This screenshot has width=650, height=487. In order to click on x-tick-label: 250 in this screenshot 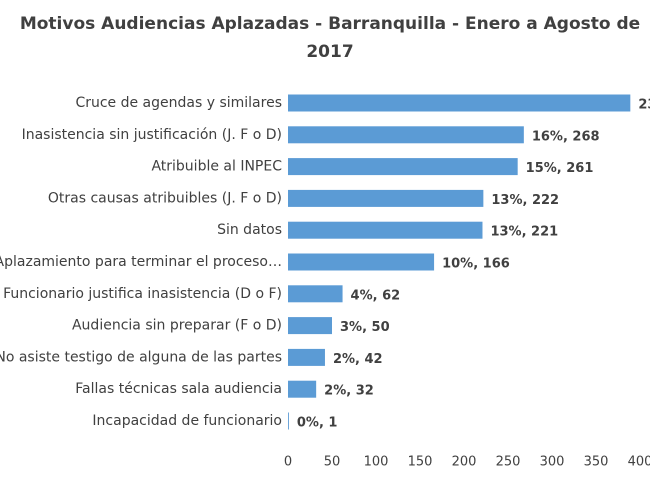, I will do `click(508, 462)`.